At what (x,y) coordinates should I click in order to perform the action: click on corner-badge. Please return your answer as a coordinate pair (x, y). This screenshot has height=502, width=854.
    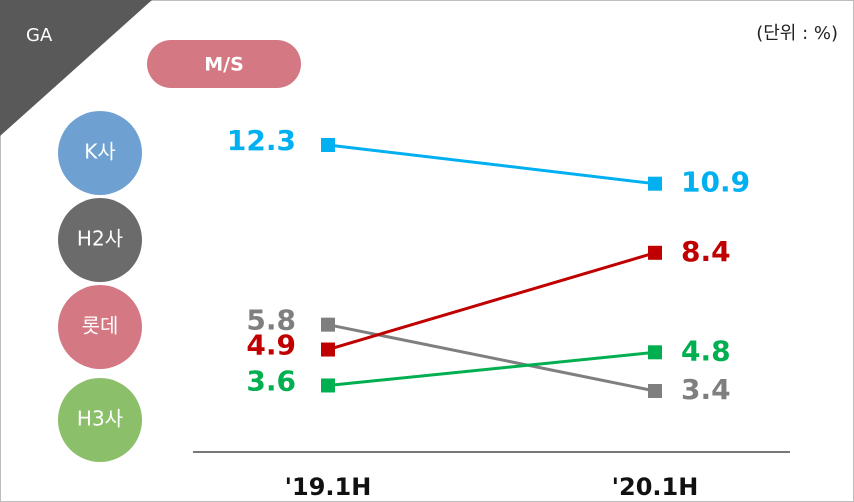
    Looking at the image, I should click on (76, 68).